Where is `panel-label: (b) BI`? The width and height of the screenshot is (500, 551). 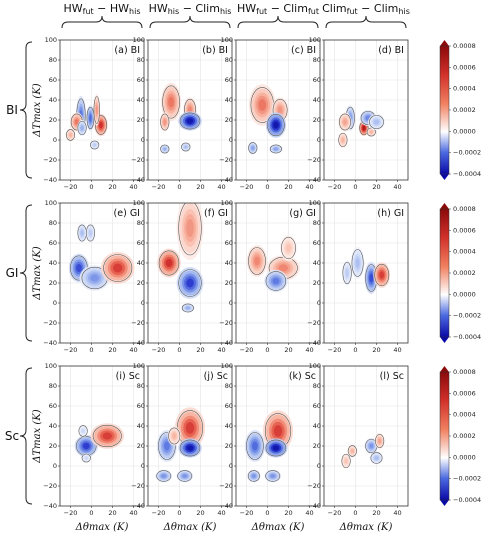
panel-label: (b) BI is located at coordinates (215, 50).